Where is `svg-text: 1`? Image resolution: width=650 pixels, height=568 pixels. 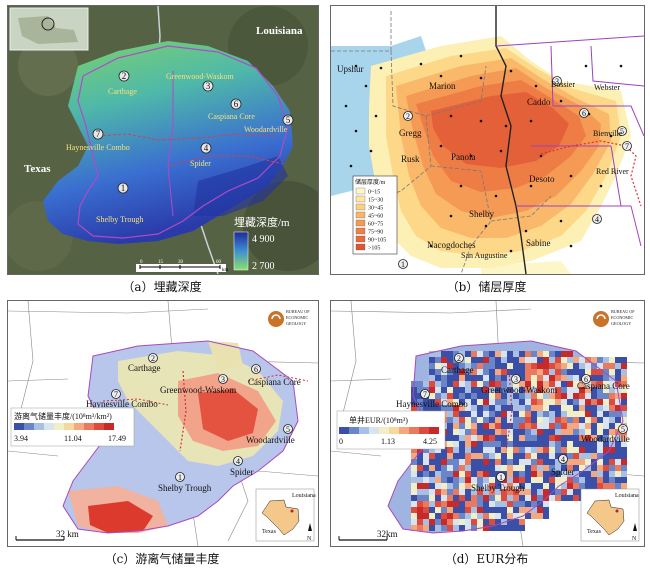
svg-text: 1 is located at coordinates (501, 477).